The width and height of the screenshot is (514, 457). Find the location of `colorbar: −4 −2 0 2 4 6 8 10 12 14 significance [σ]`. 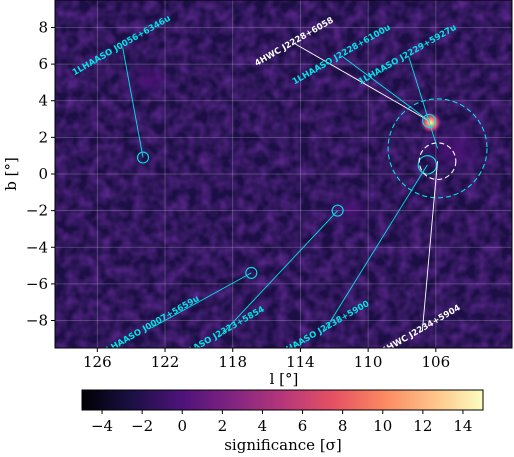

colorbar: −4 −2 0 2 4 6 8 10 12 14 significance [σ] is located at coordinates (282, 421).